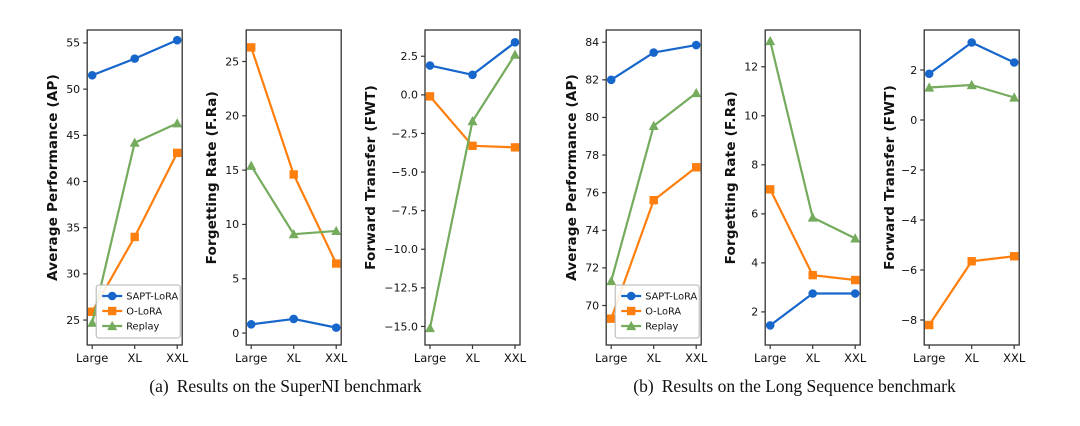 The height and width of the screenshot is (426, 1080). I want to click on y-tick-label: 78, so click(592, 155).